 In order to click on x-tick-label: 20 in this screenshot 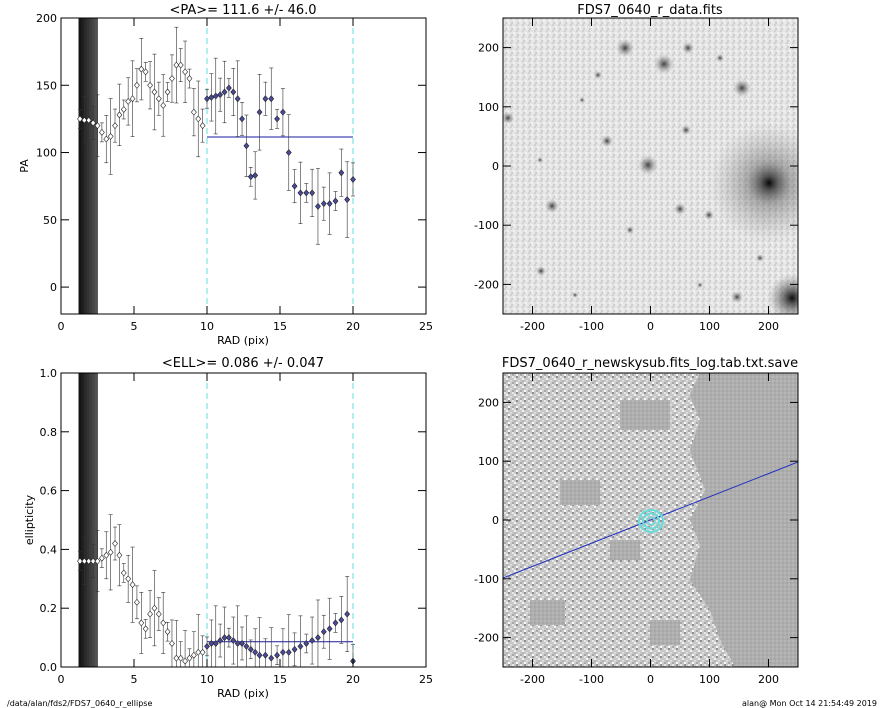, I will do `click(353, 679)`.